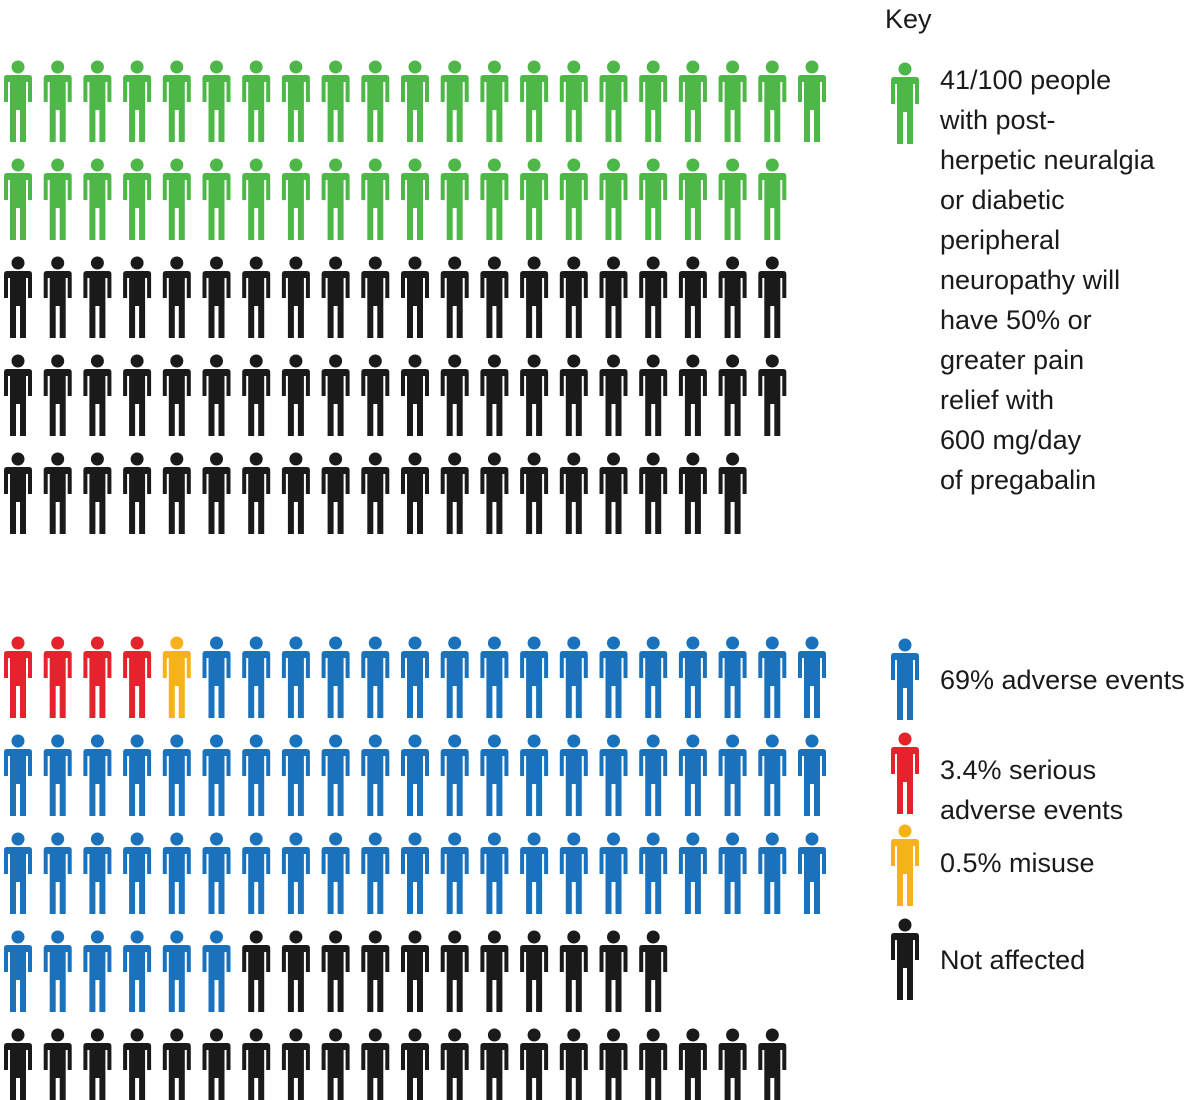  I want to click on key-icon-red, so click(905, 773).